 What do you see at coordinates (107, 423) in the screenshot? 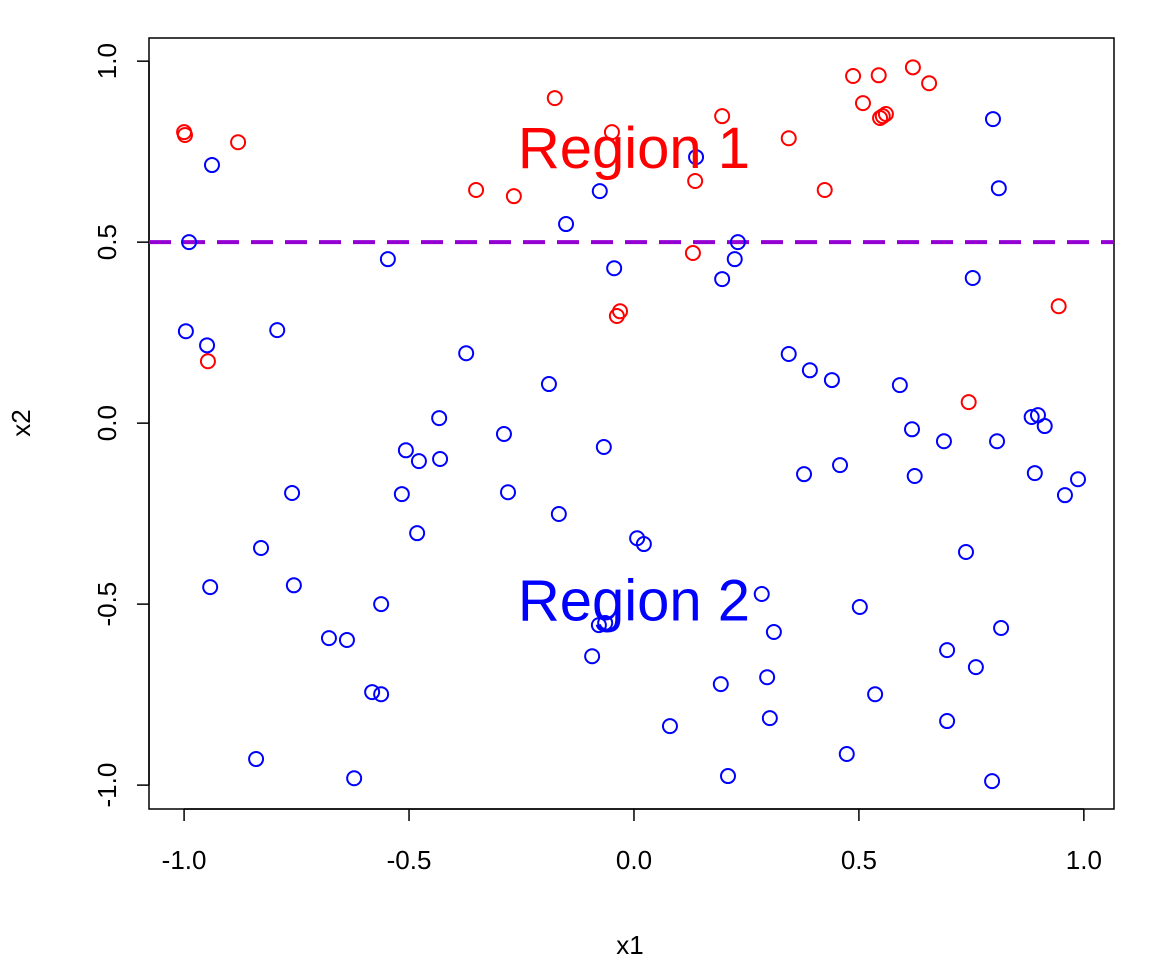
I see `y-tick-label: 0.0` at bounding box center [107, 423].